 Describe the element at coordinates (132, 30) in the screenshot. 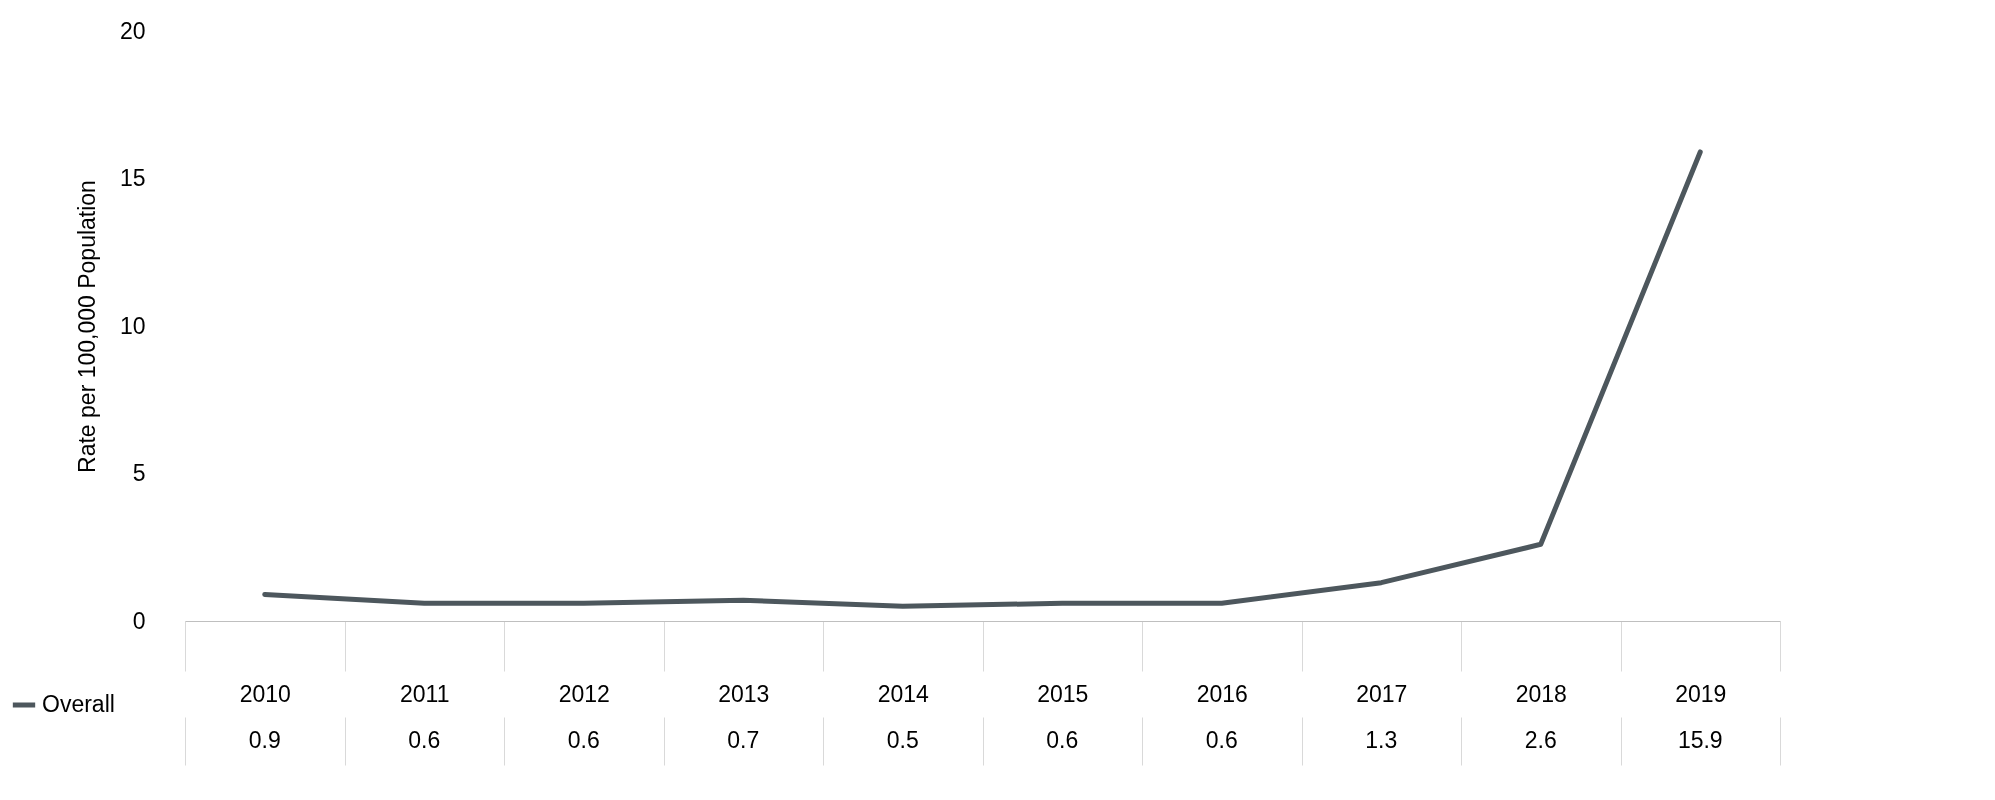

I see `y-tick-label: 20` at that location.